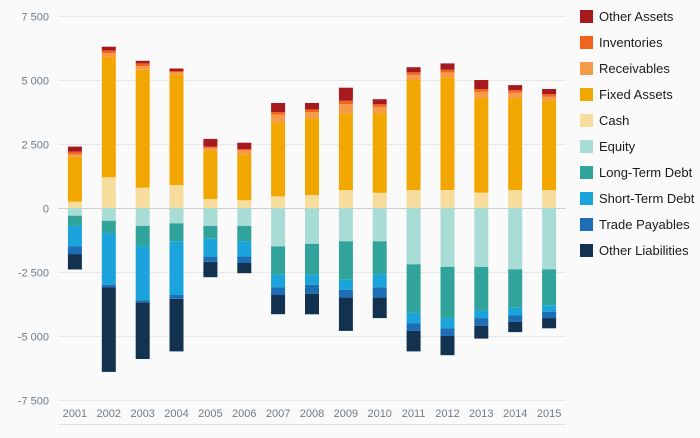 The width and height of the screenshot is (700, 438). Describe the element at coordinates (481, 288) in the screenshot. I see `bar-2013-long-term-debt` at that location.